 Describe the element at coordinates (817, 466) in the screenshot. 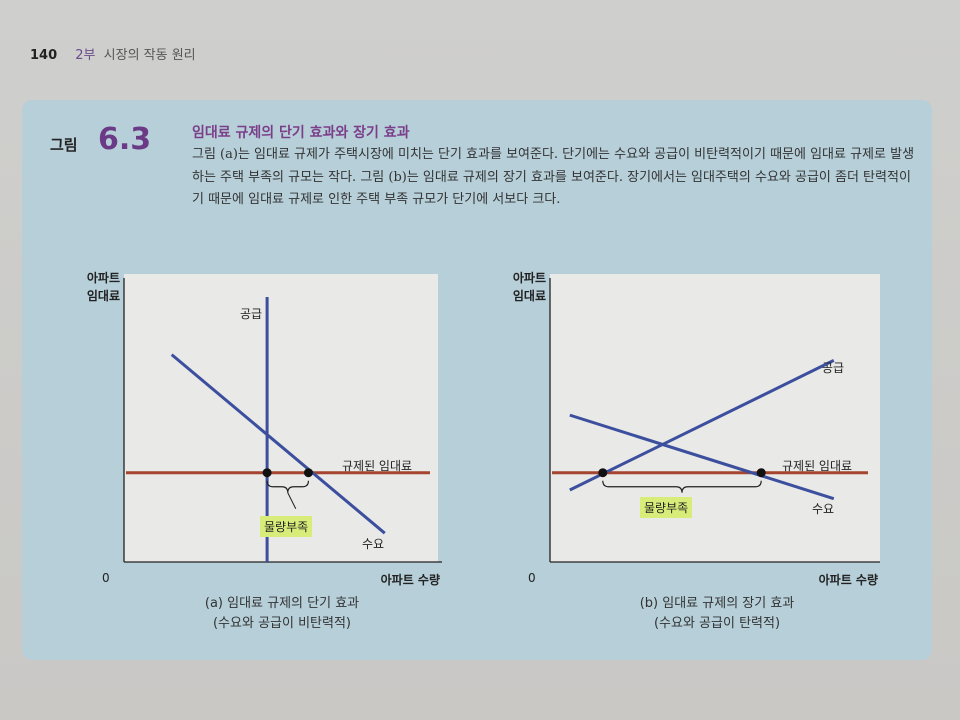

I see `regulated-price-label-b: 규제된 임대료` at that location.